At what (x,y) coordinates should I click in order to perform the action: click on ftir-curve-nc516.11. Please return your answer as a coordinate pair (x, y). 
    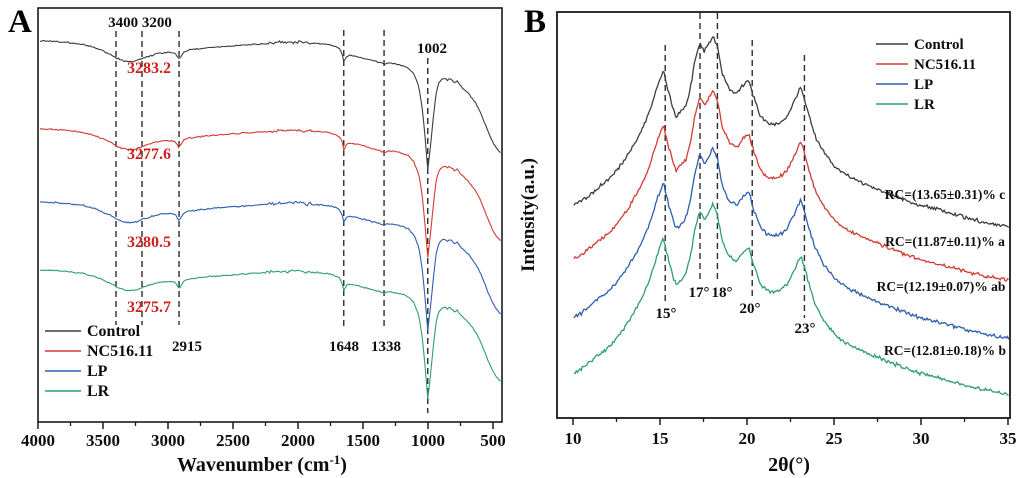
    Looking at the image, I should click on (270, 192).